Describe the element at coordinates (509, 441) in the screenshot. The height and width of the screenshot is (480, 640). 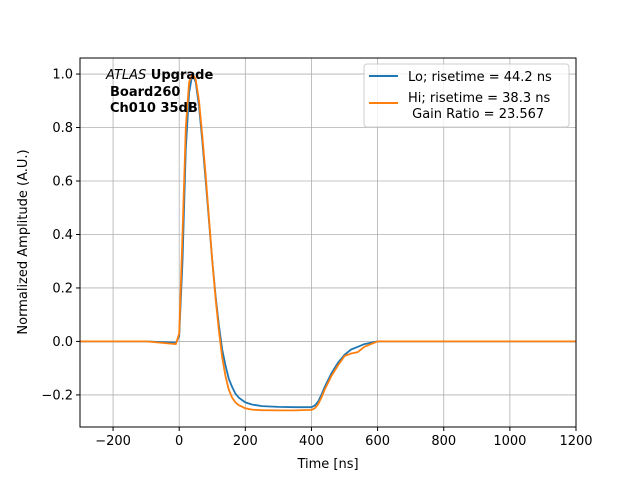
I see `x-tick-label: 1000` at that location.